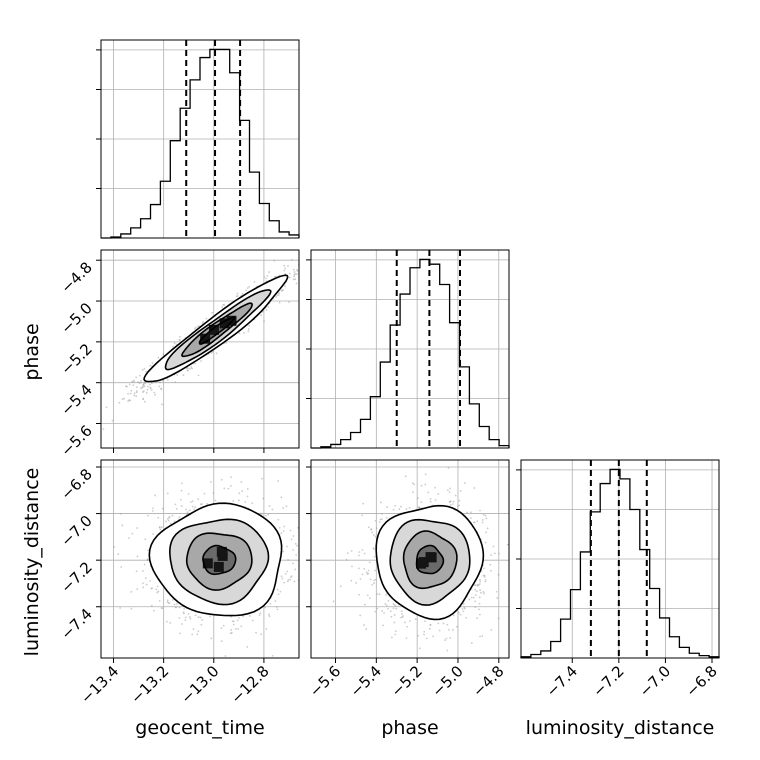 This screenshot has height=760, width=760. Describe the element at coordinates (325, 681) in the screenshot. I see `x-tick-label: −5.6` at that location.